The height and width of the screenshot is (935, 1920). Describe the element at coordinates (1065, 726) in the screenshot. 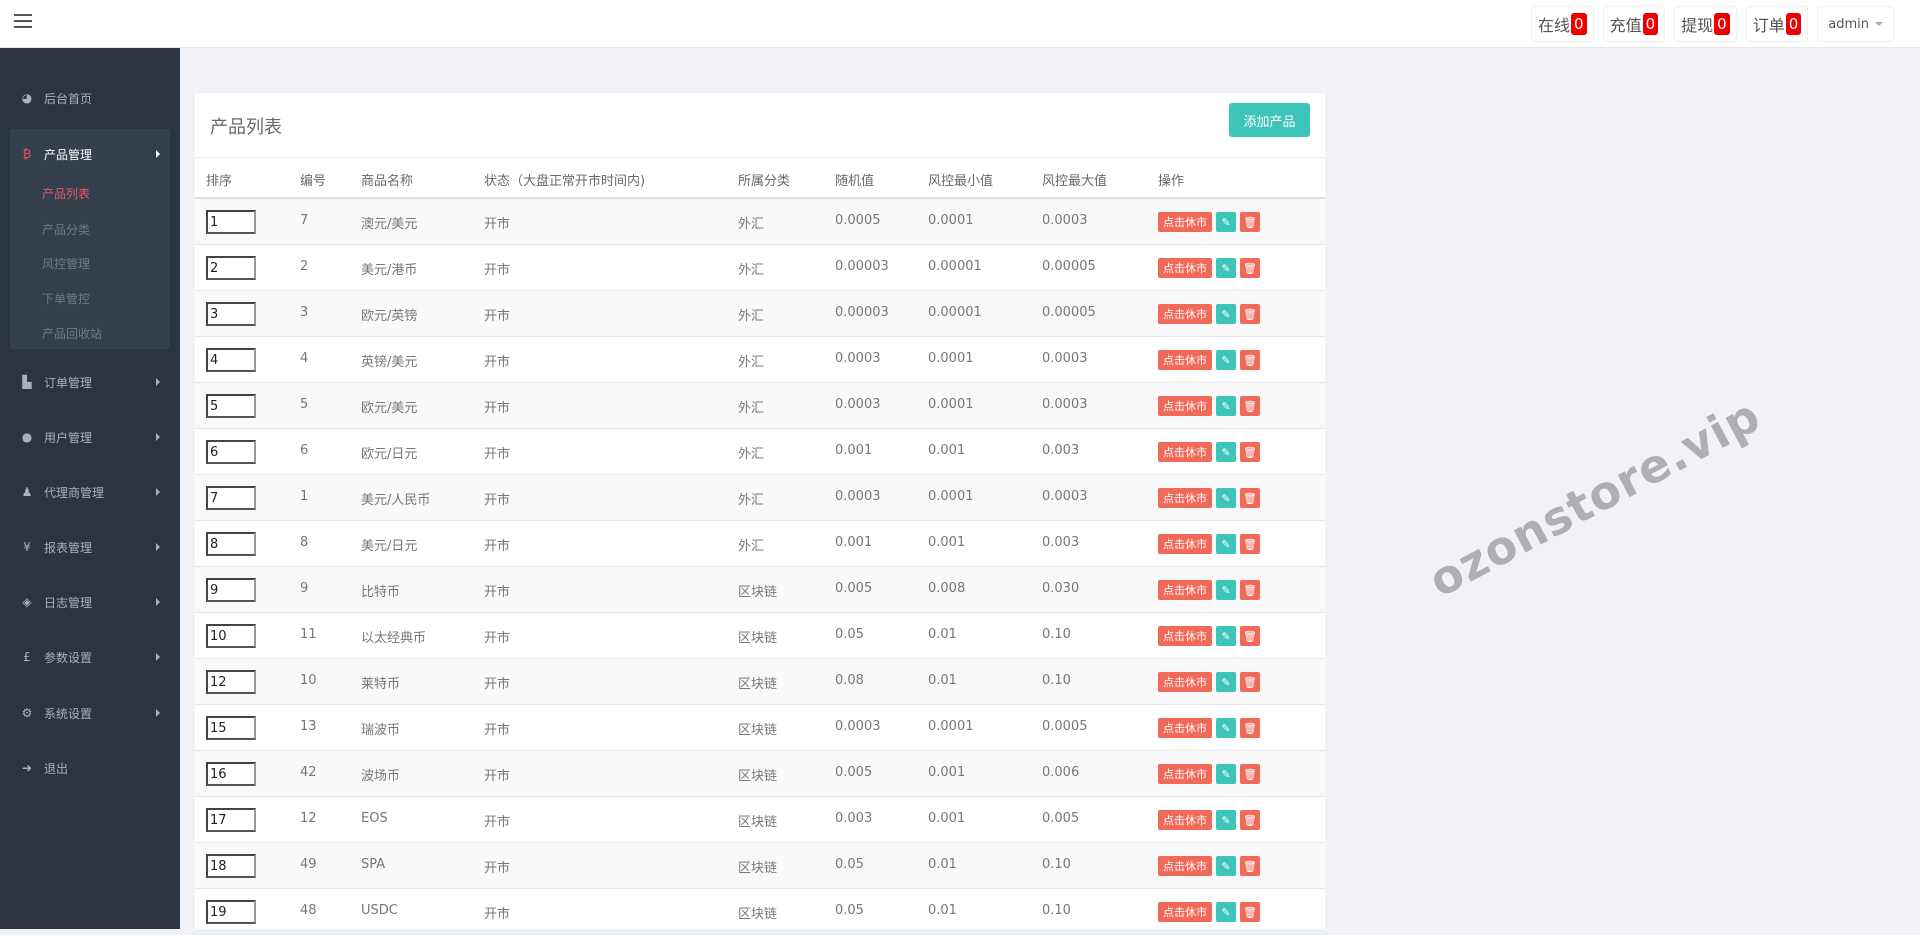

I see `cell-max: 0.0005` at that location.